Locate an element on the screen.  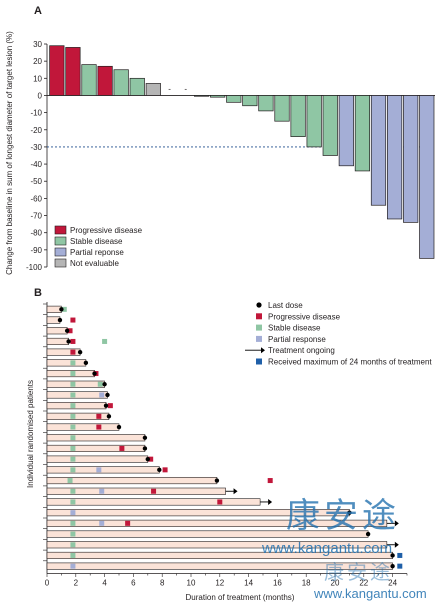
legend-label: Partial response is located at coordinates (297, 339).